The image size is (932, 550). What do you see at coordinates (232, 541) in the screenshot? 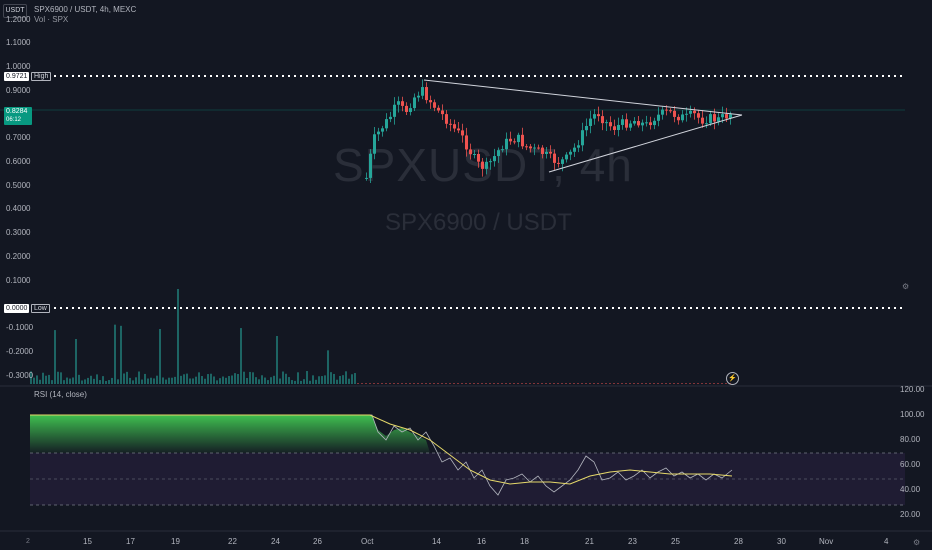
I see `time-tick-label: 22` at bounding box center [232, 541].